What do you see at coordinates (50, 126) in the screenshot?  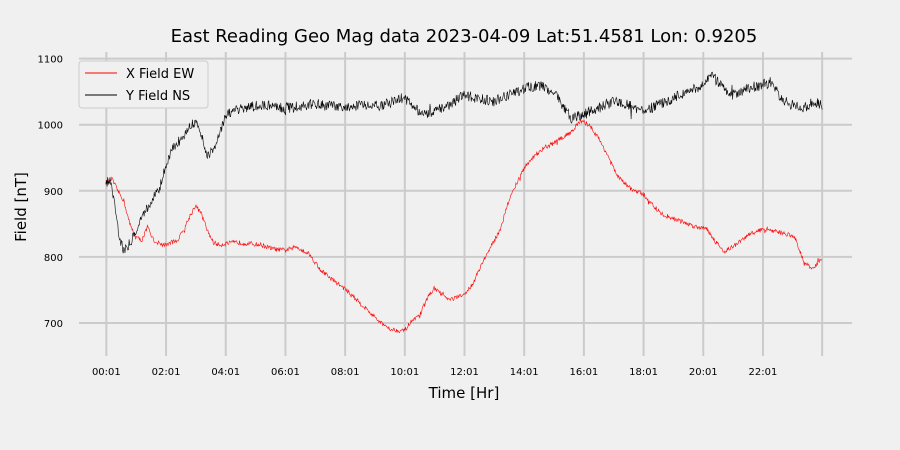 I see `y-tick-label: 1000` at bounding box center [50, 126].